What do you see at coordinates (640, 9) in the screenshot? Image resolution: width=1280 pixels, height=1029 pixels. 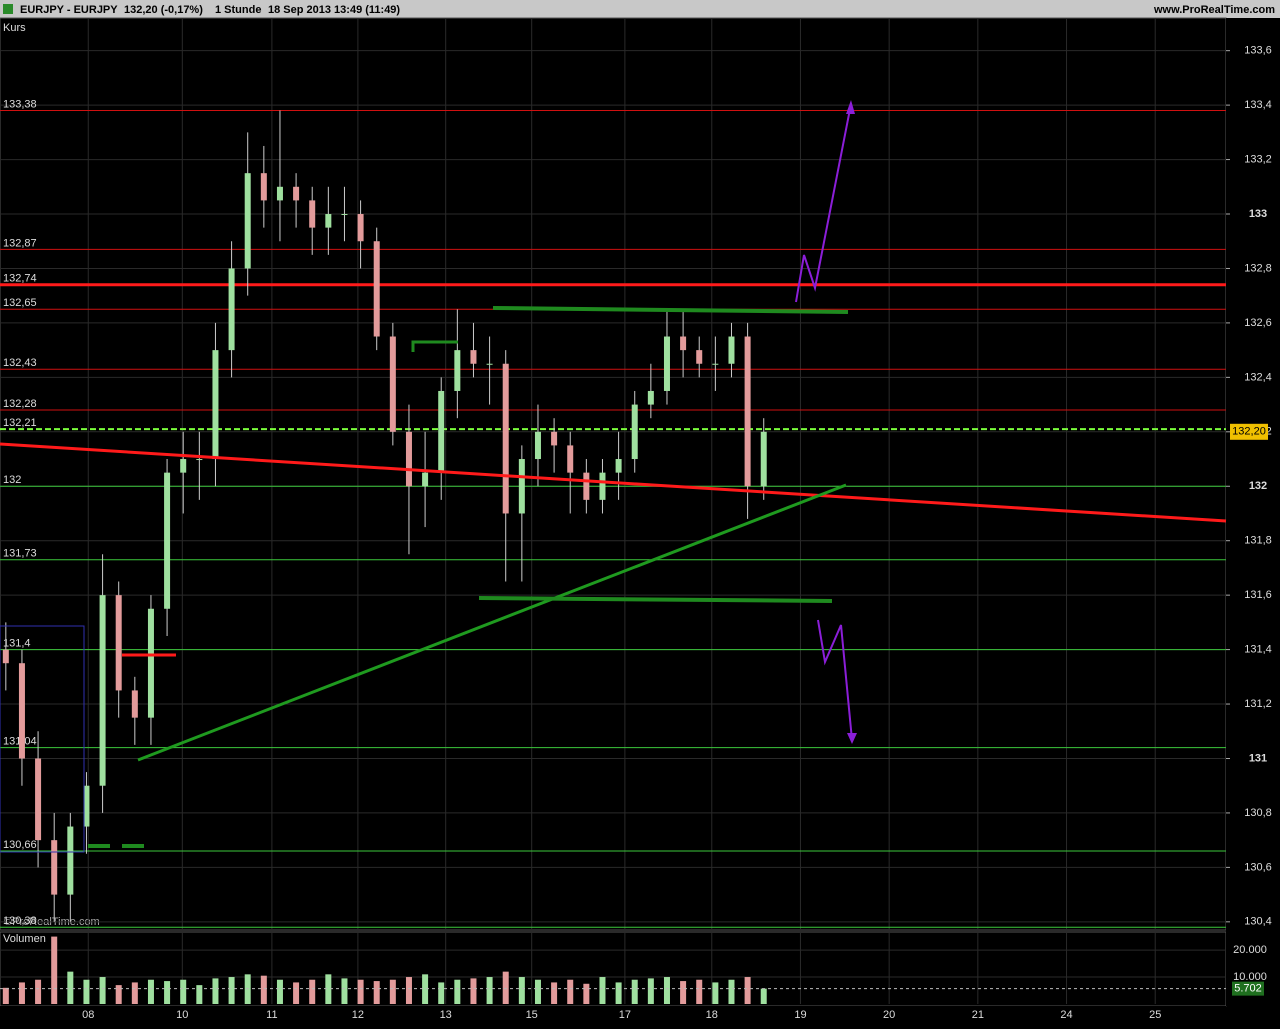 I see `title-bar` at bounding box center [640, 9].